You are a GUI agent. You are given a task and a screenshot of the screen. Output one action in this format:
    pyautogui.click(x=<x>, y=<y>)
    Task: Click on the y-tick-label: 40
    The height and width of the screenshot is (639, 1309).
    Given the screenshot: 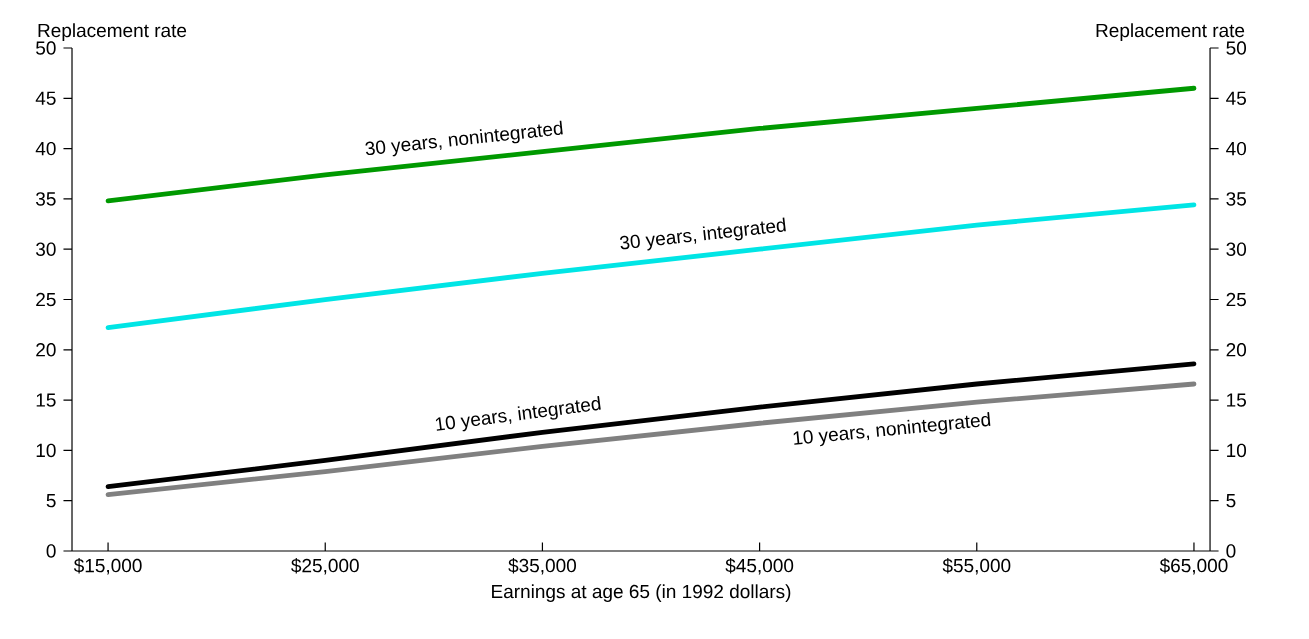 What is the action you would take?
    pyautogui.click(x=45, y=148)
    